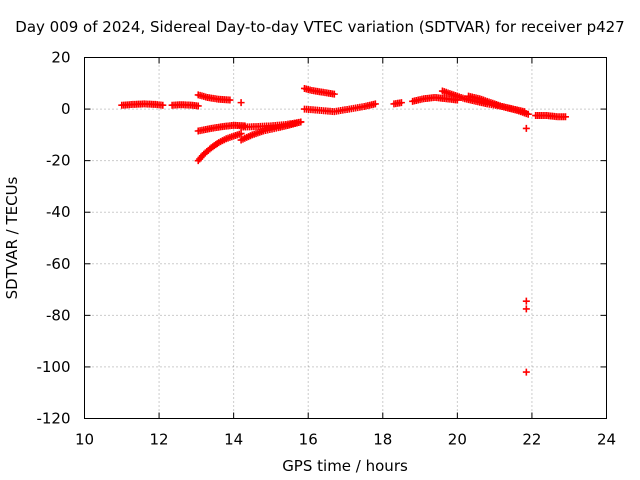  I want to click on y-tick-label: -80, so click(58, 315).